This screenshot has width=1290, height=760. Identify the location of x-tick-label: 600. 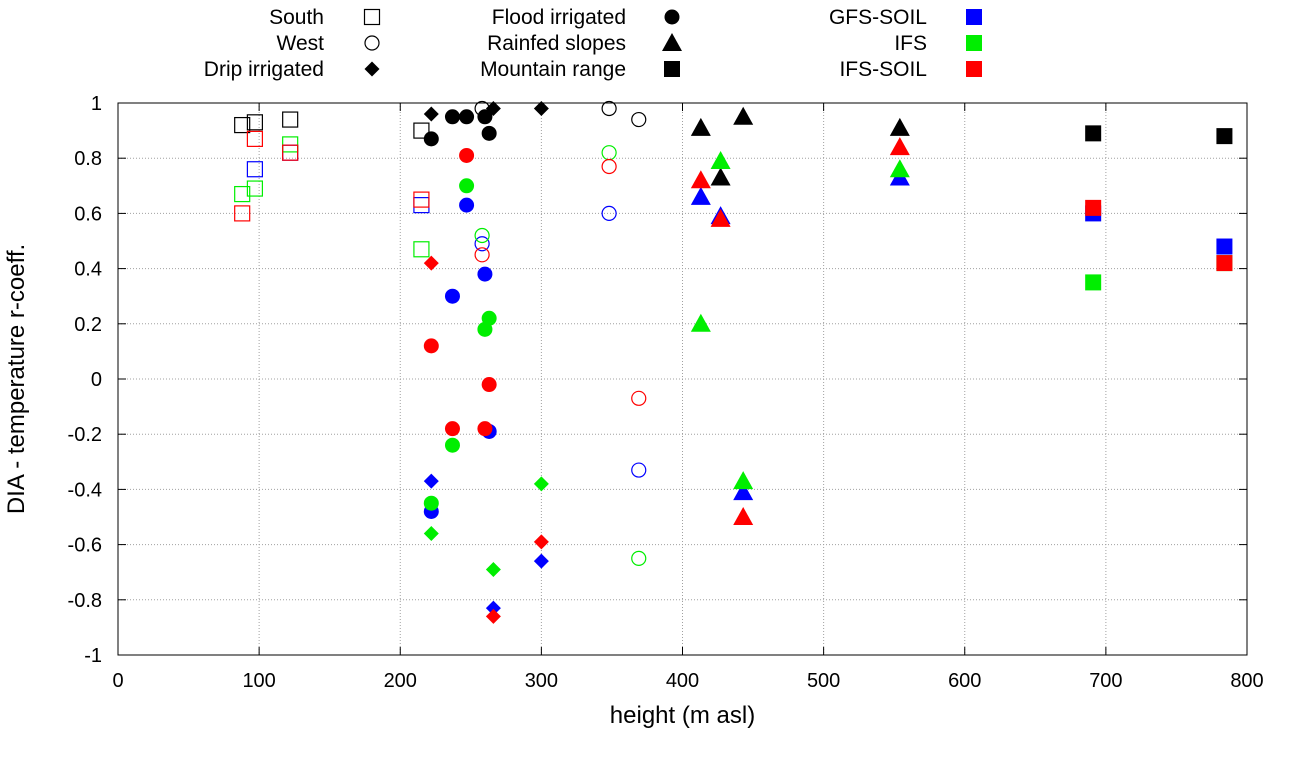
(964, 681).